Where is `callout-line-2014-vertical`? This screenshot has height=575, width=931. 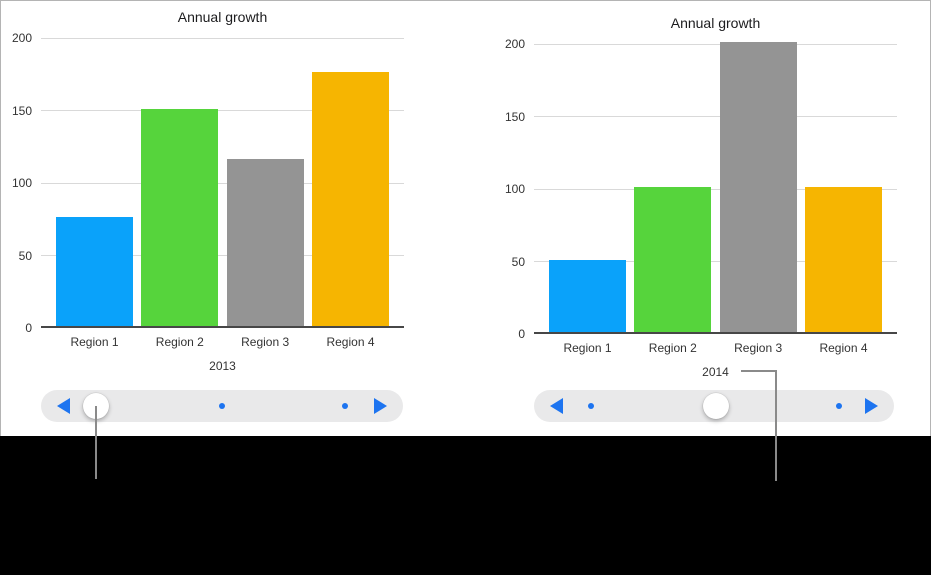
callout-line-2014-vertical is located at coordinates (776, 425).